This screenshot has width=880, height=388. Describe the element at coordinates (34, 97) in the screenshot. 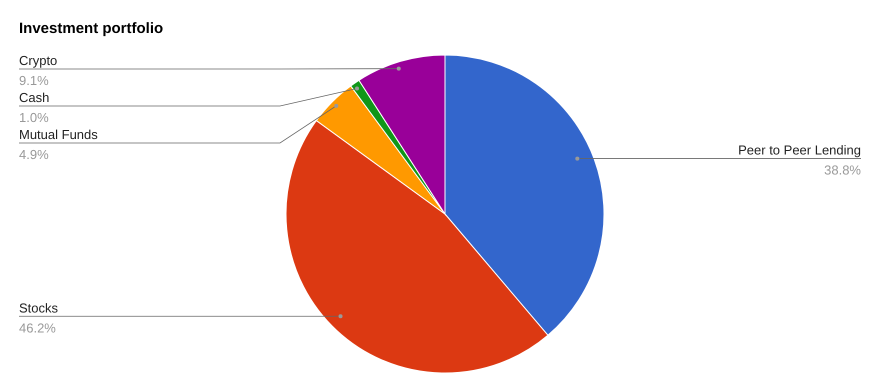

I see `slice-label: Cash` at that location.